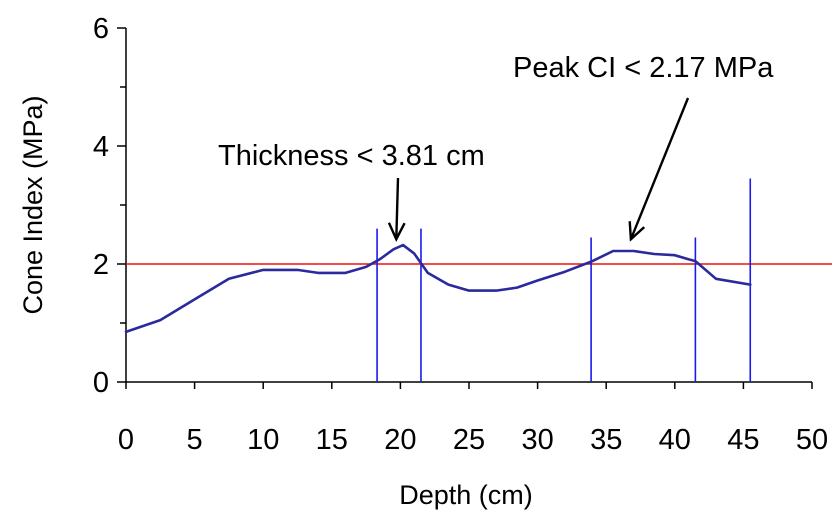  I want to click on x-tick-label: 45, so click(743, 440).